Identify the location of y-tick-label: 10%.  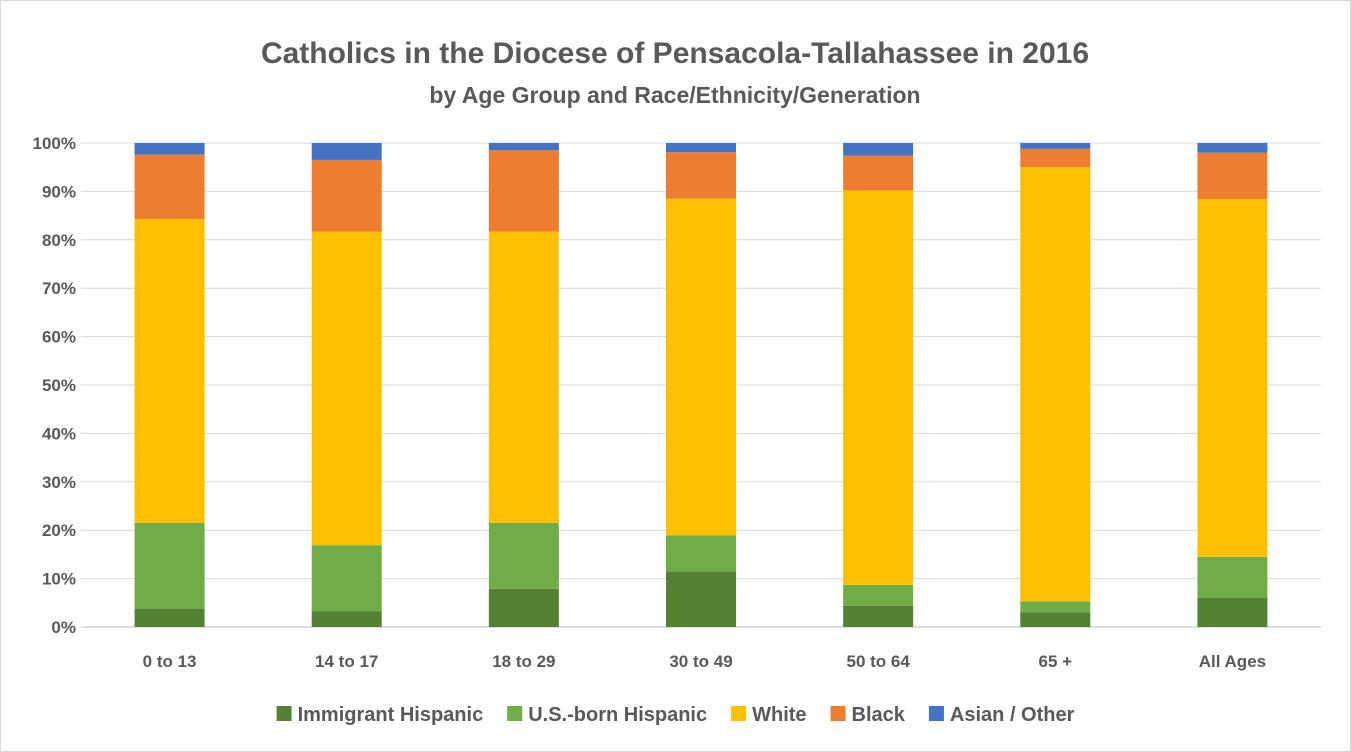
(59, 579).